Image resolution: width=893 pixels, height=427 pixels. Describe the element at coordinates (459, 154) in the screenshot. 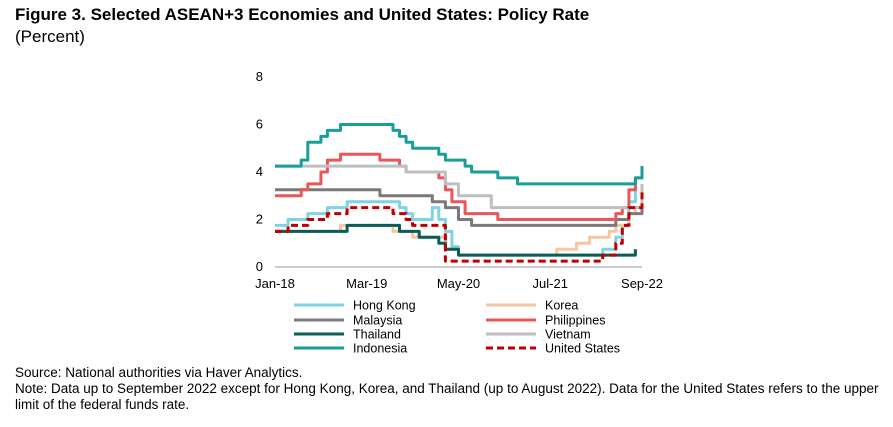

I see `series-line-indonesia` at that location.